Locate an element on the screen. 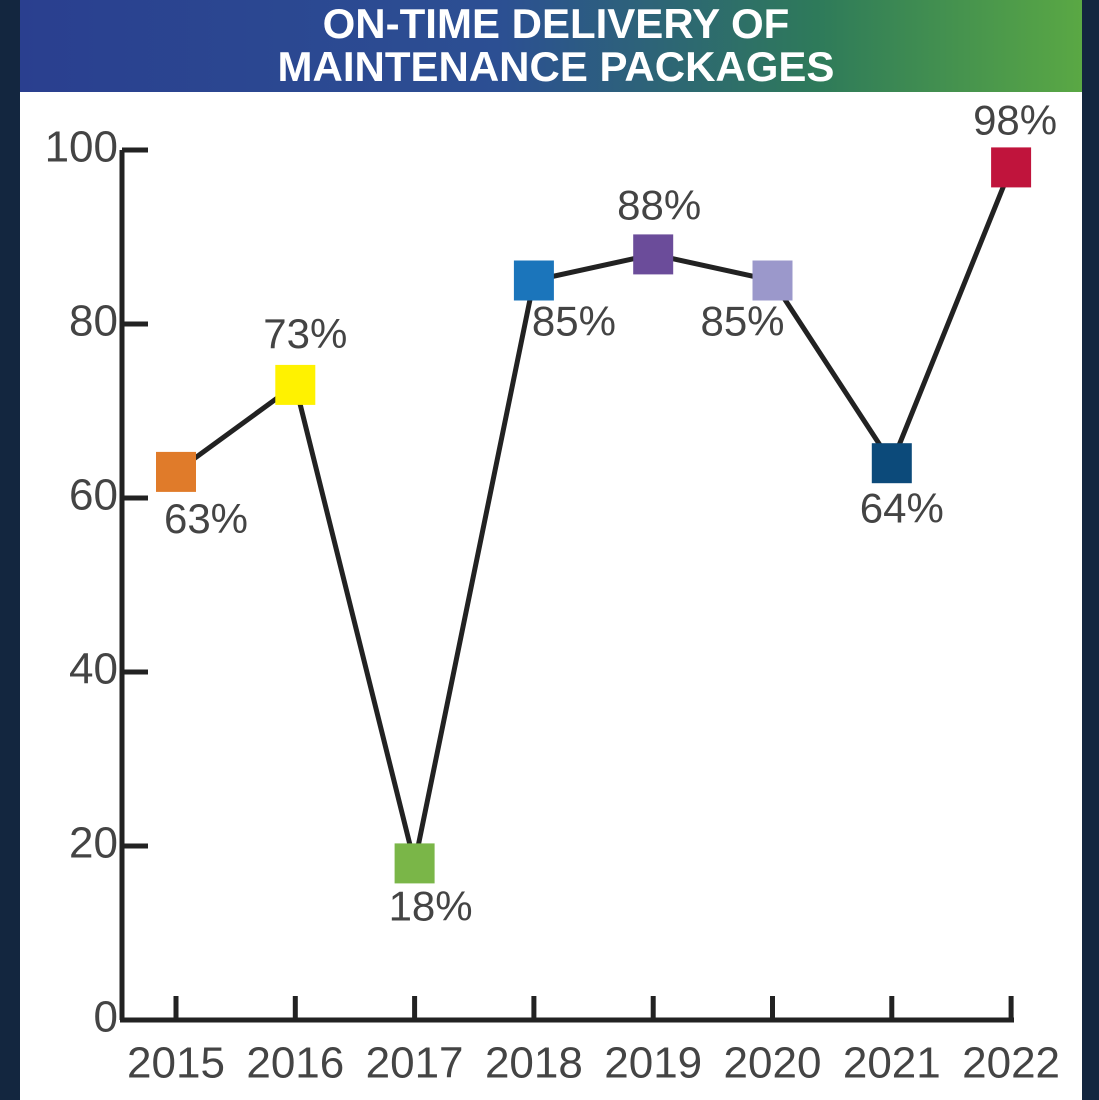  value-label: 64% is located at coordinates (902, 507).